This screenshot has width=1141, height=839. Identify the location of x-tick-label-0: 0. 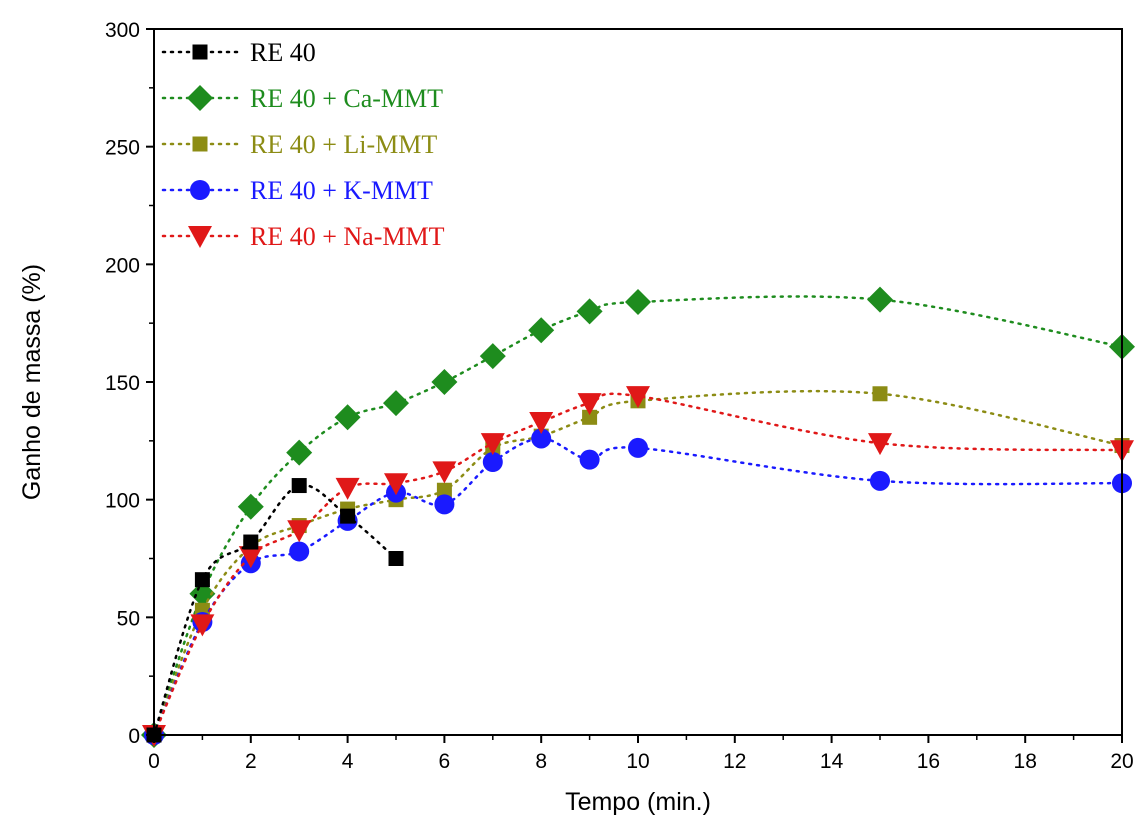
(154, 761).